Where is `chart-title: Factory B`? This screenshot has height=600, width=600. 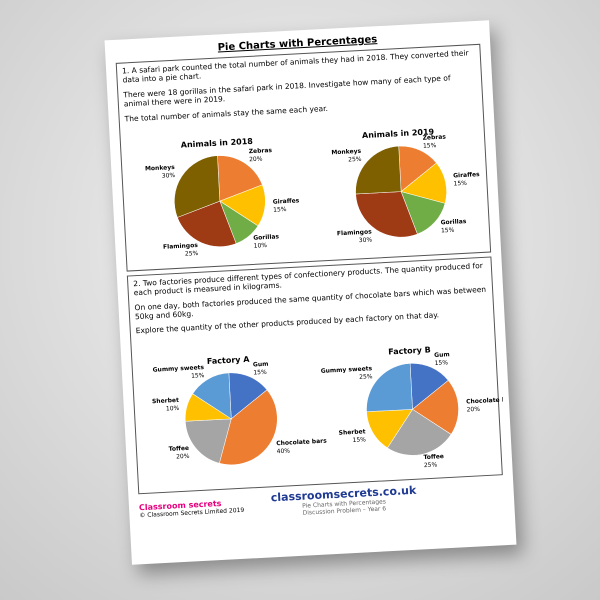 chart-title: Factory B is located at coordinates (409, 350).